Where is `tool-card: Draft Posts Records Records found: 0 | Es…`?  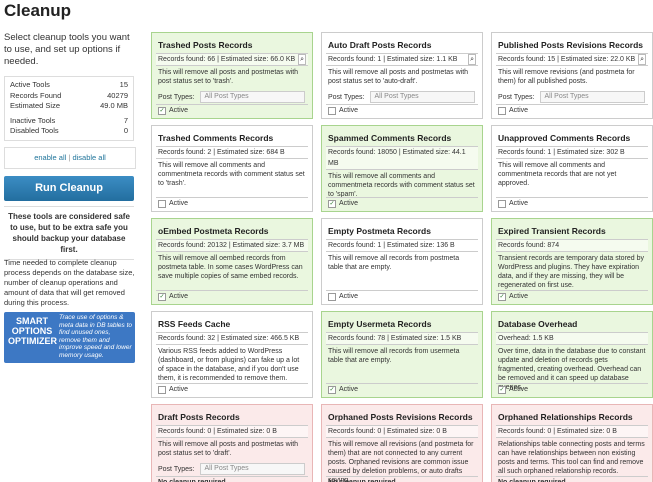
tool-card: Draft Posts Records Records found: 0 | Es… is located at coordinates (232, 443).